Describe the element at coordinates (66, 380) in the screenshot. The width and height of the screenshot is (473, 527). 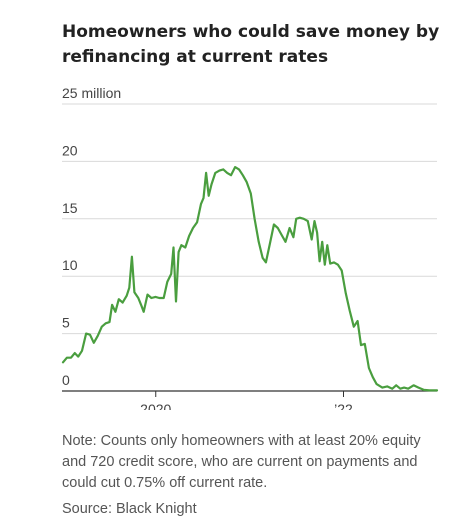
I see `y-tick-label: 0` at that location.